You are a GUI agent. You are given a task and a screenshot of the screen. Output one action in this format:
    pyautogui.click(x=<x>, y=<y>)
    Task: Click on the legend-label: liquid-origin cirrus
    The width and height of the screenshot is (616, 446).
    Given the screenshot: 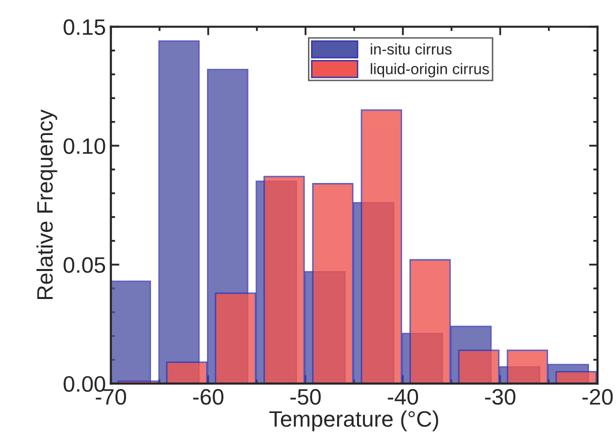 What is the action you would take?
    pyautogui.click(x=429, y=70)
    